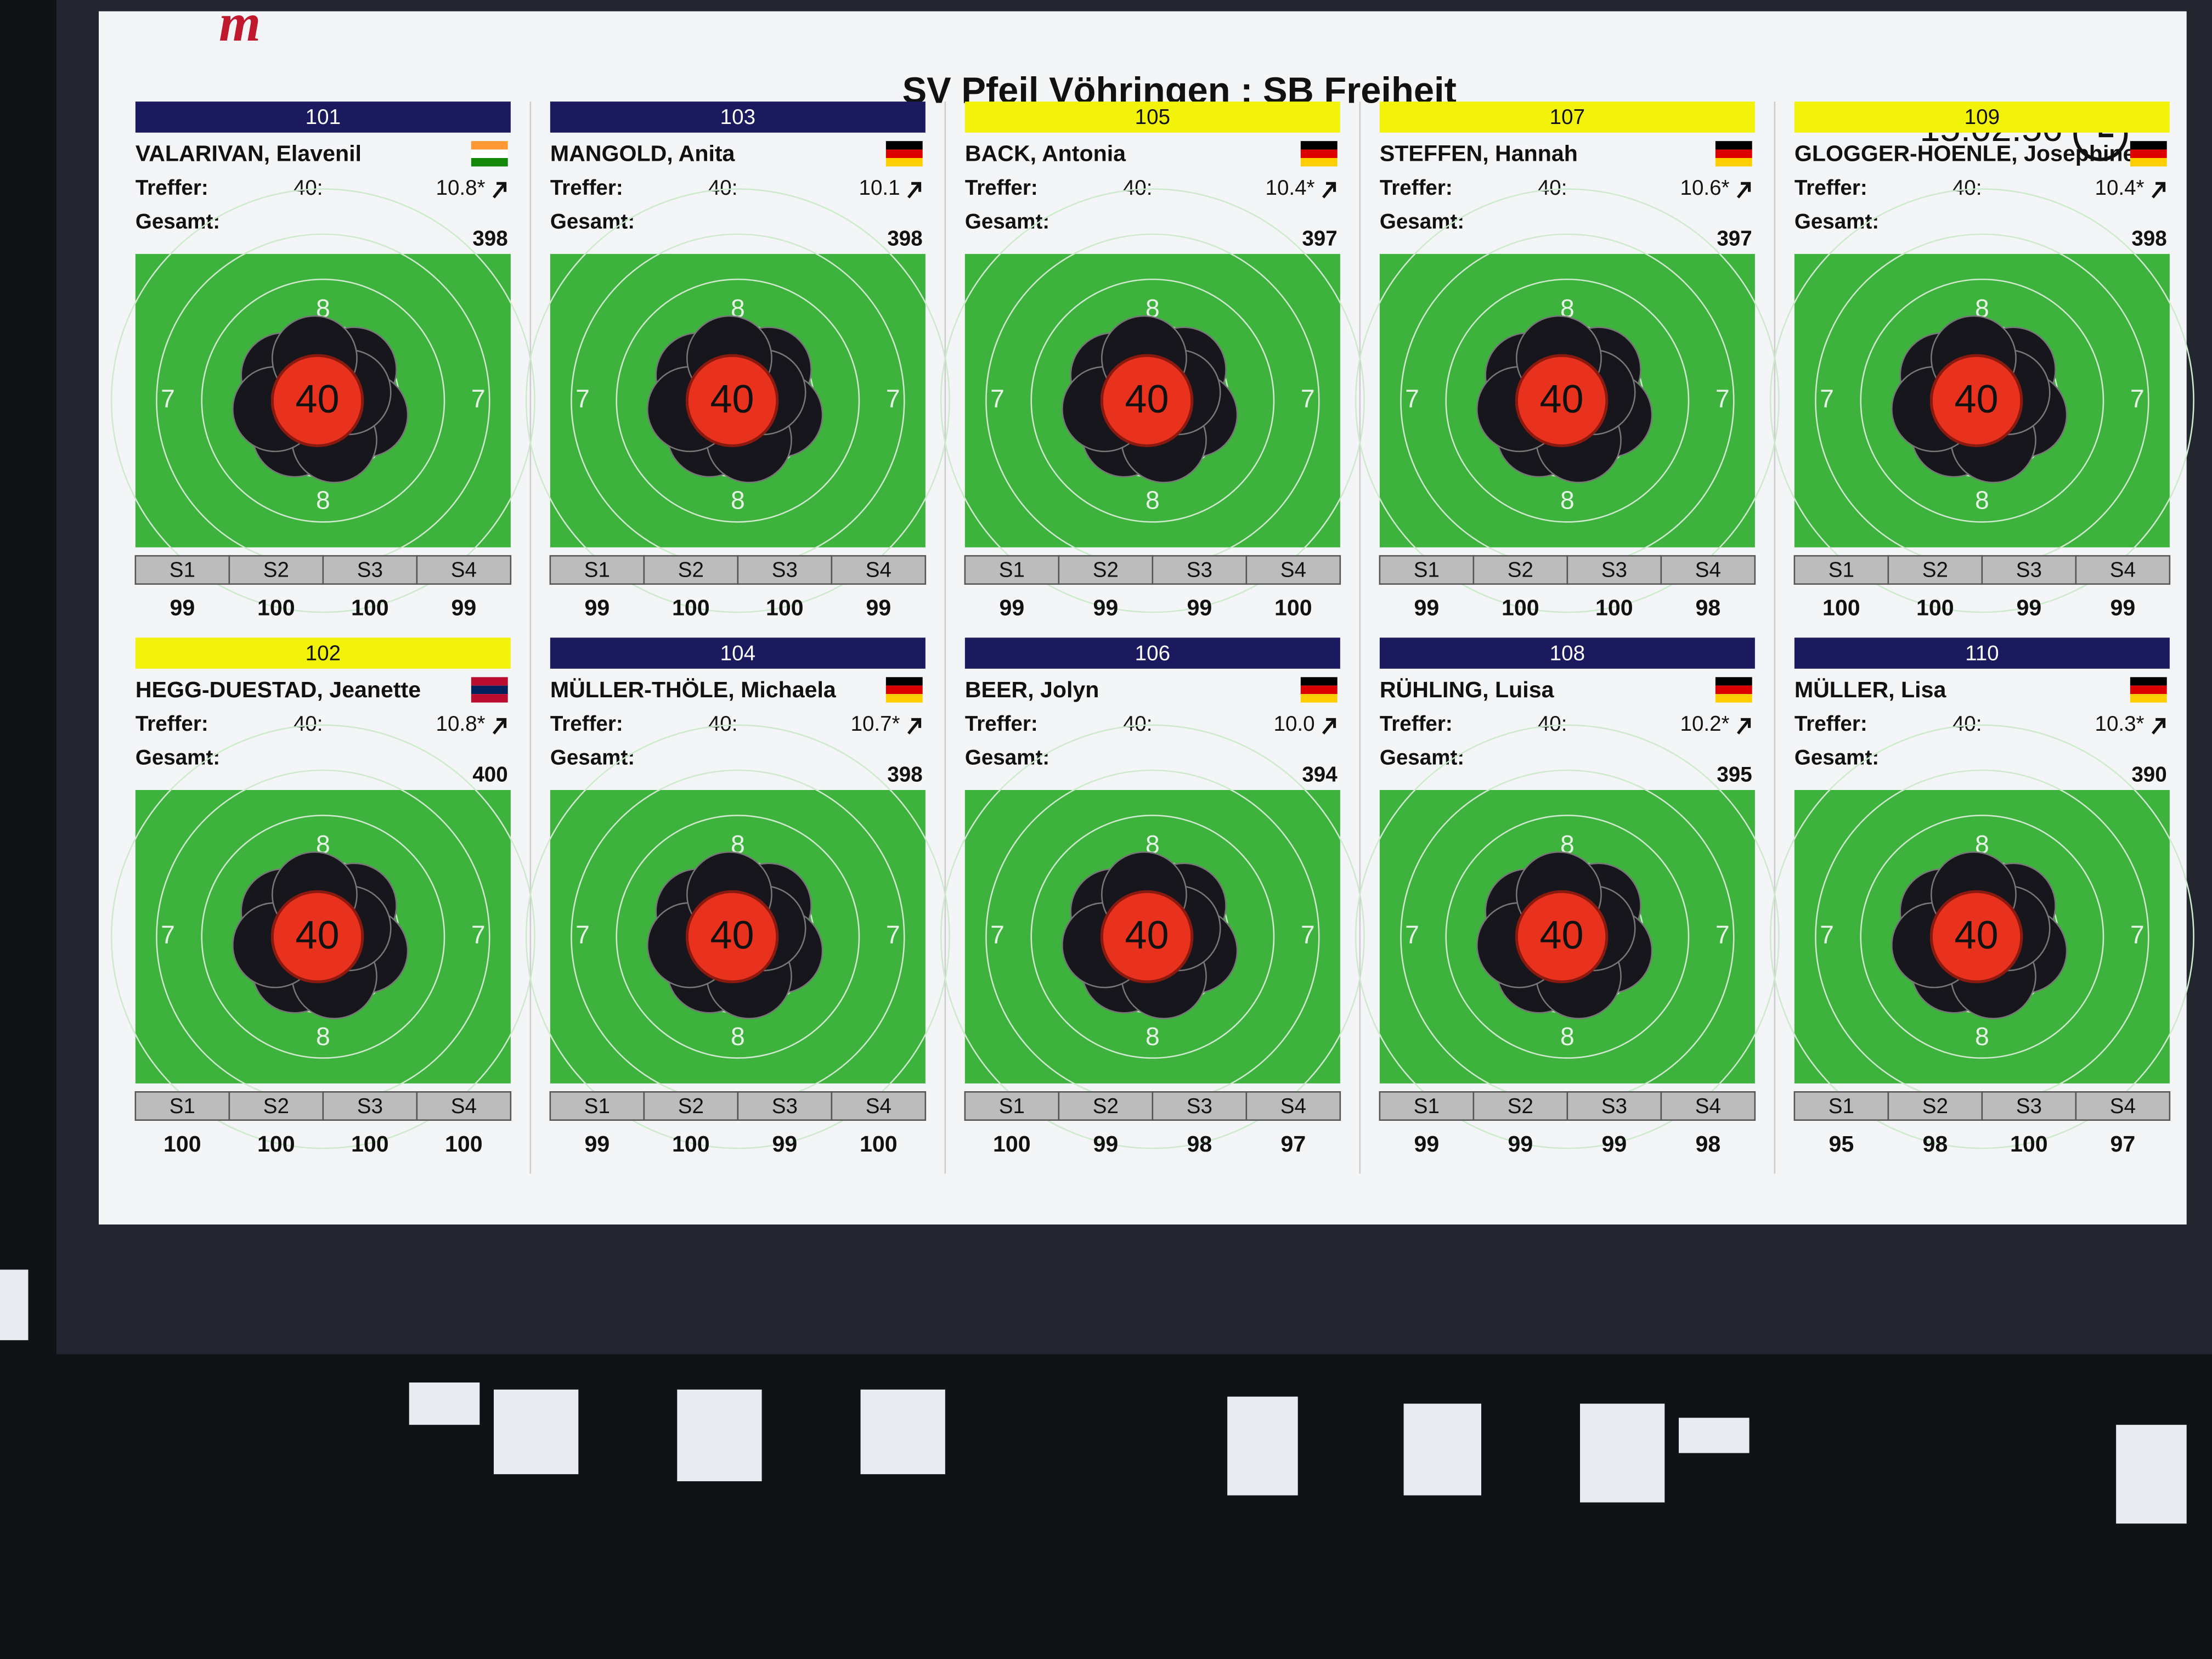 The width and height of the screenshot is (2212, 1659). Describe the element at coordinates (643, 153) in the screenshot. I see `shooter-name: MANGOLD, Anita` at that location.